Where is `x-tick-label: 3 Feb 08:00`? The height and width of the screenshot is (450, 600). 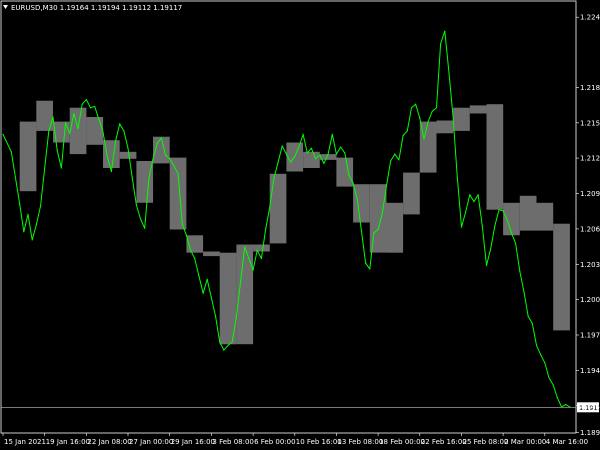
x-tick-label: 3 Feb 08:00 is located at coordinates (232, 442).